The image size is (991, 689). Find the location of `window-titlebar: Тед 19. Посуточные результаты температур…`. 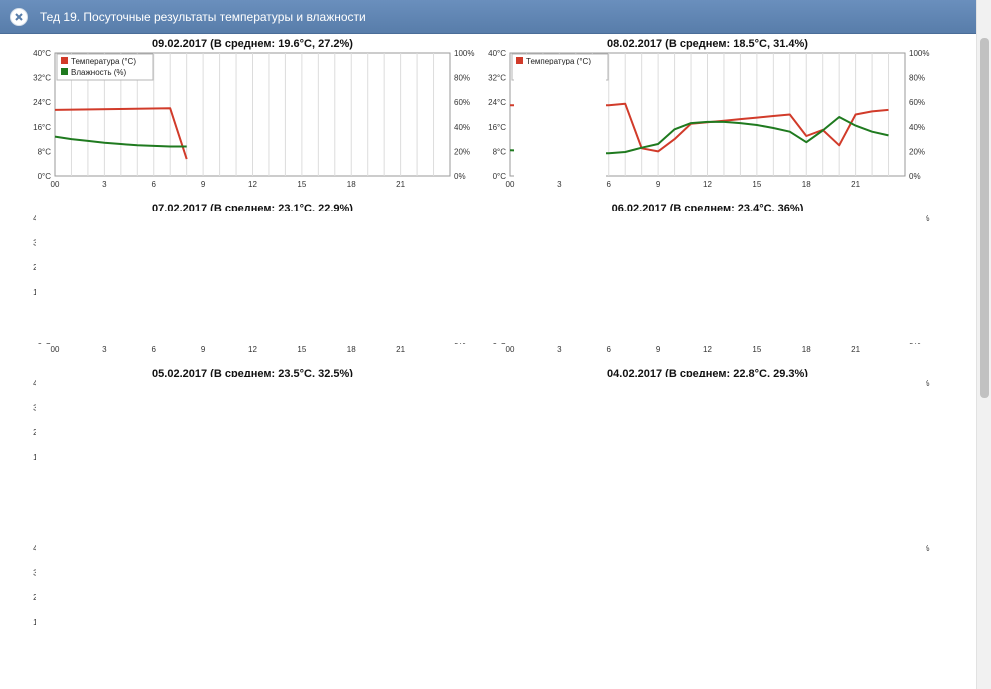

window-titlebar: Тед 19. Посуточные результаты температур… is located at coordinates (488, 17).